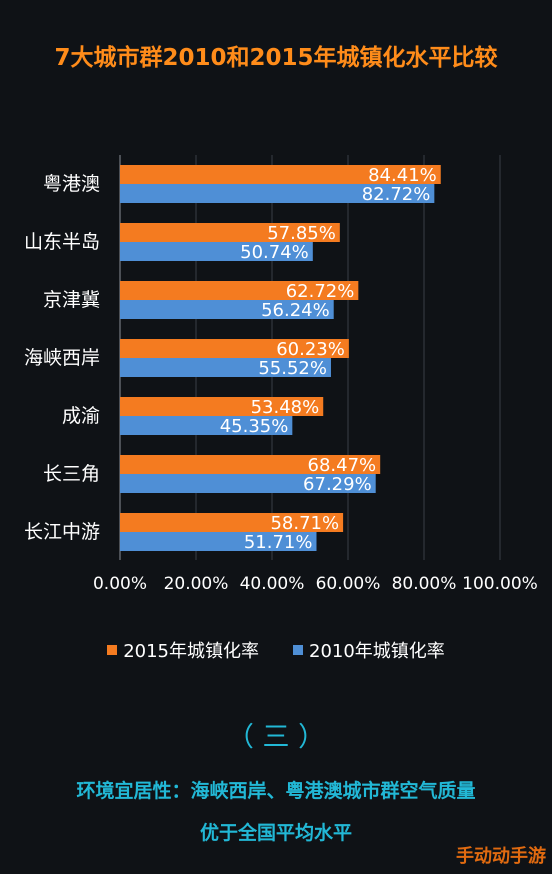 The height and width of the screenshot is (874, 552). What do you see at coordinates (295, 310) in the screenshot?
I see `data-label: 56.24%` at bounding box center [295, 310].